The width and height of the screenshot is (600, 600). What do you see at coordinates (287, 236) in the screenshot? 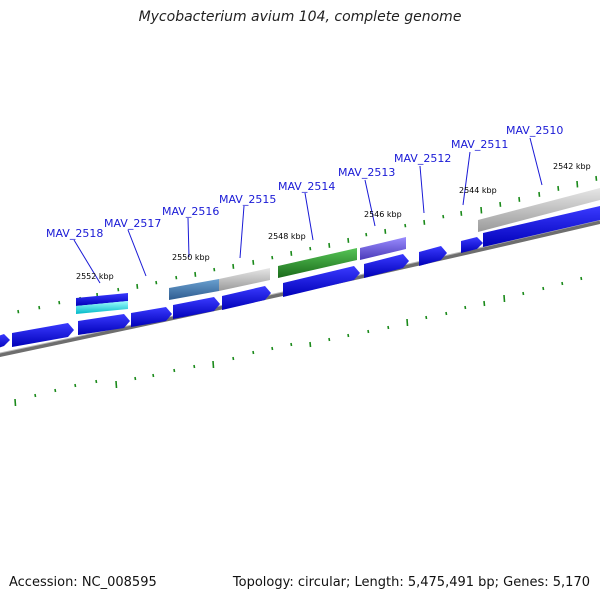
I see `scale-label-2548: 2548 kbp` at bounding box center [287, 236].